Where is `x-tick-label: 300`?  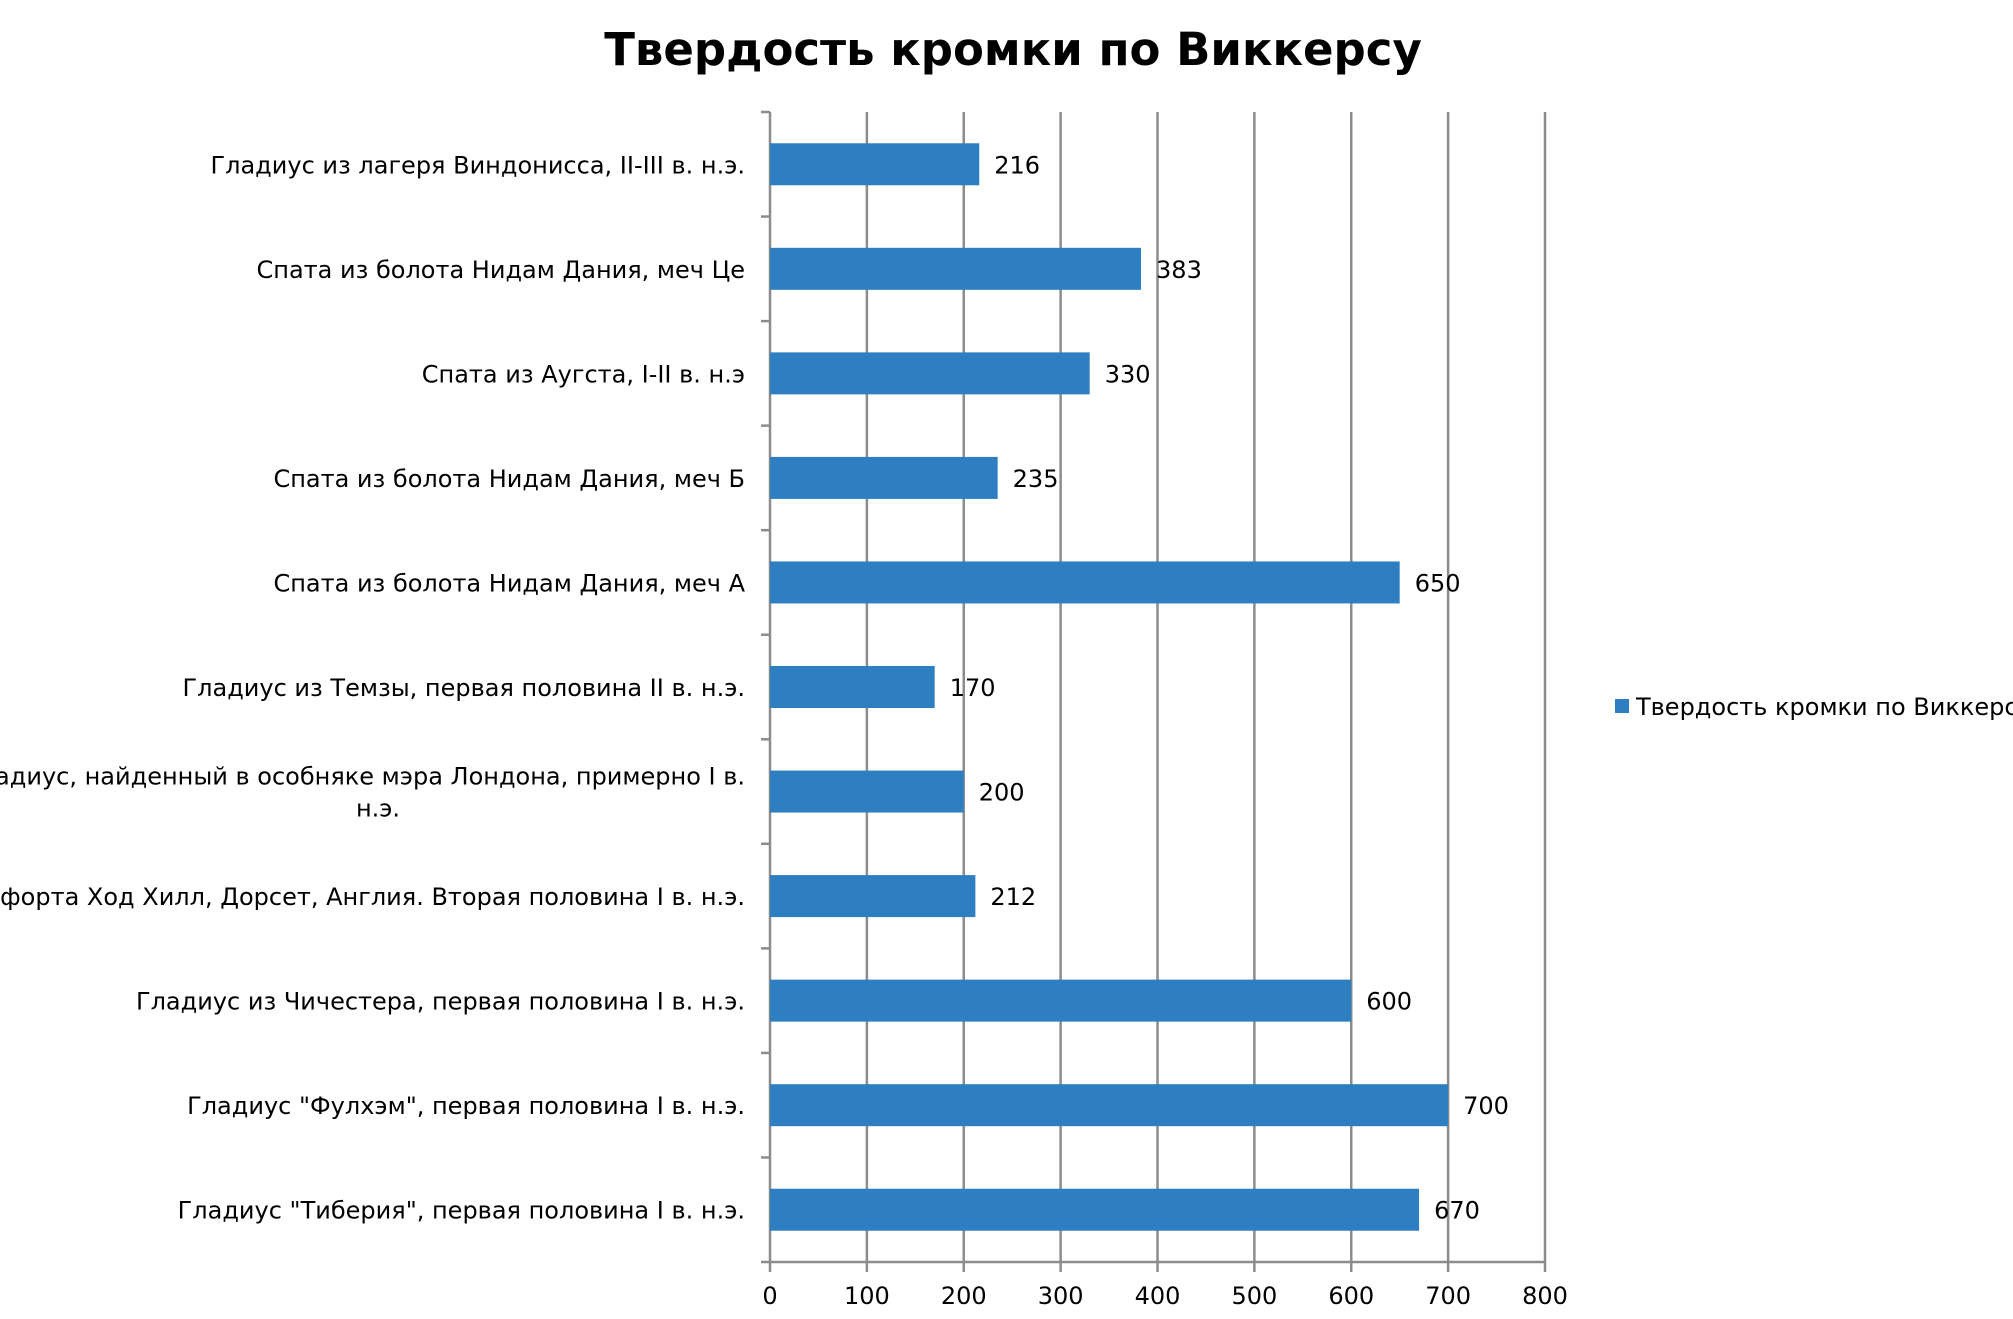 x-tick-label: 300 is located at coordinates (1061, 1296).